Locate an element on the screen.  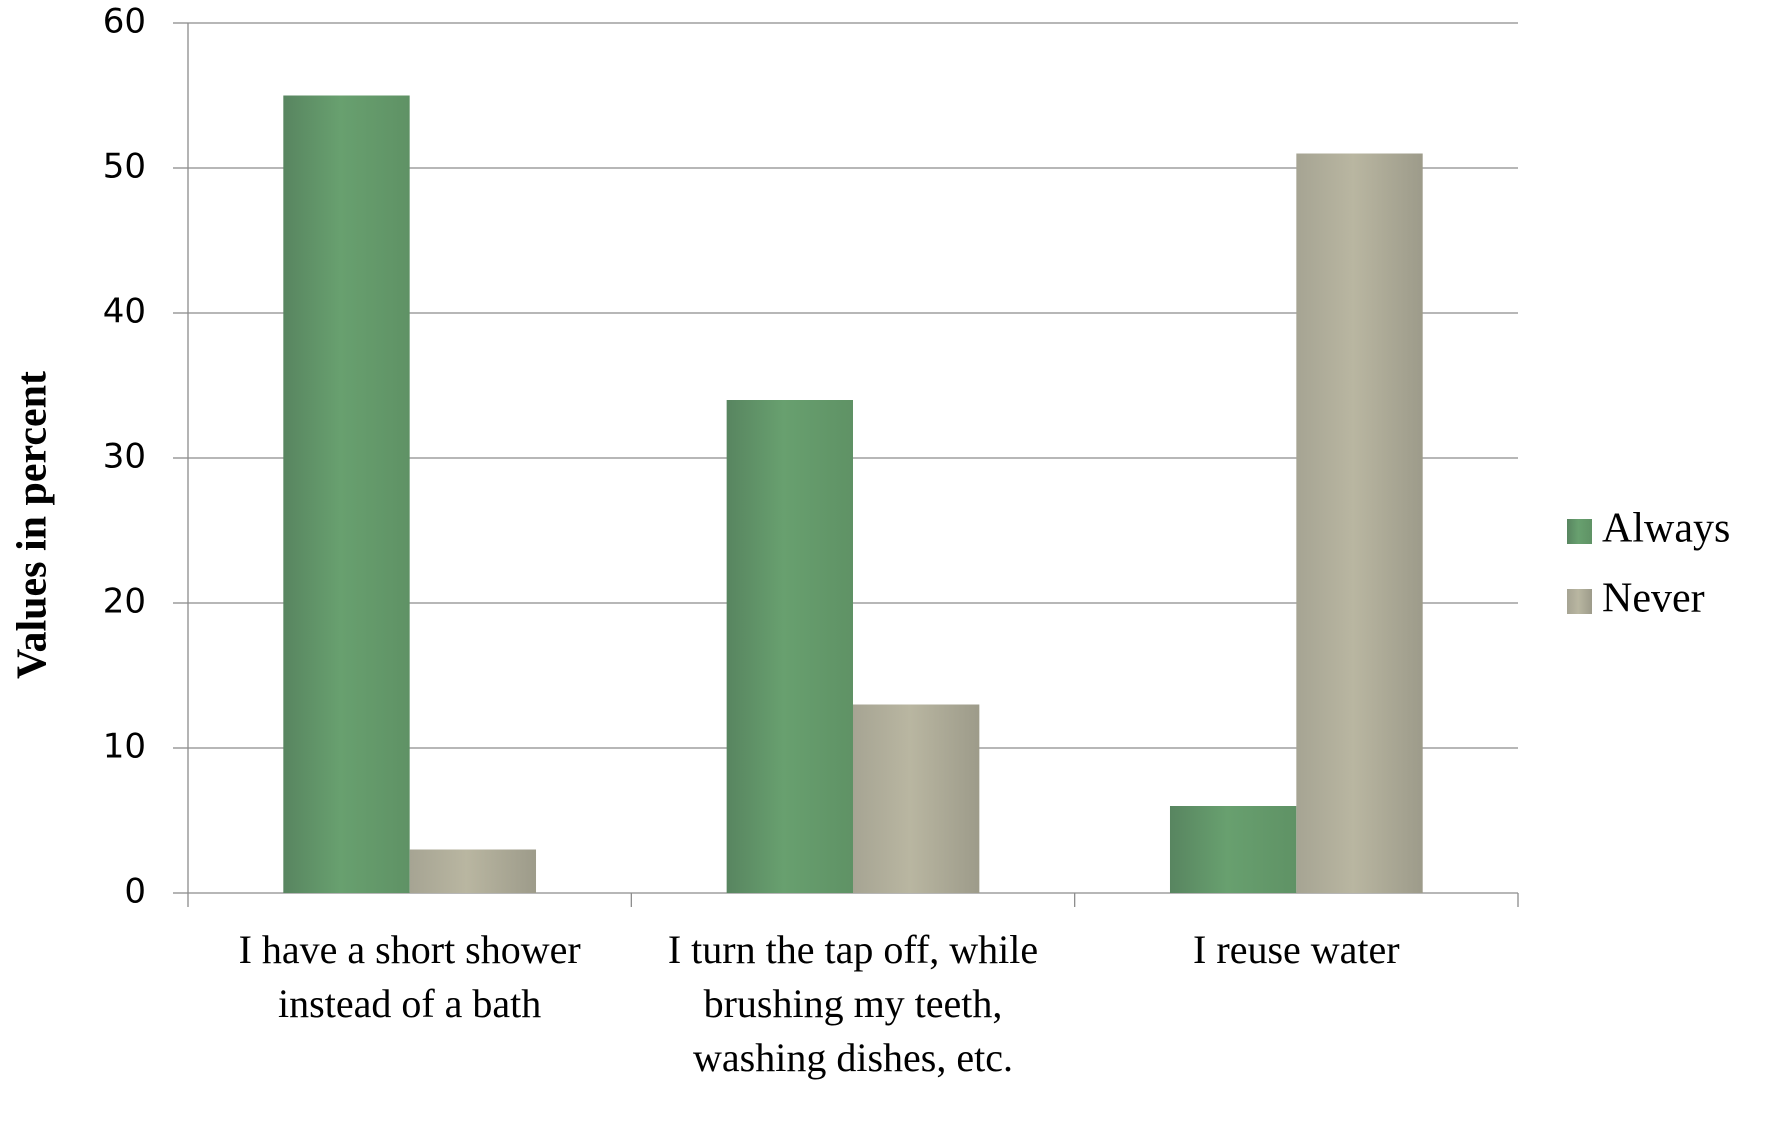
y-axis-title: Values in percent is located at coordinates (33, 525).